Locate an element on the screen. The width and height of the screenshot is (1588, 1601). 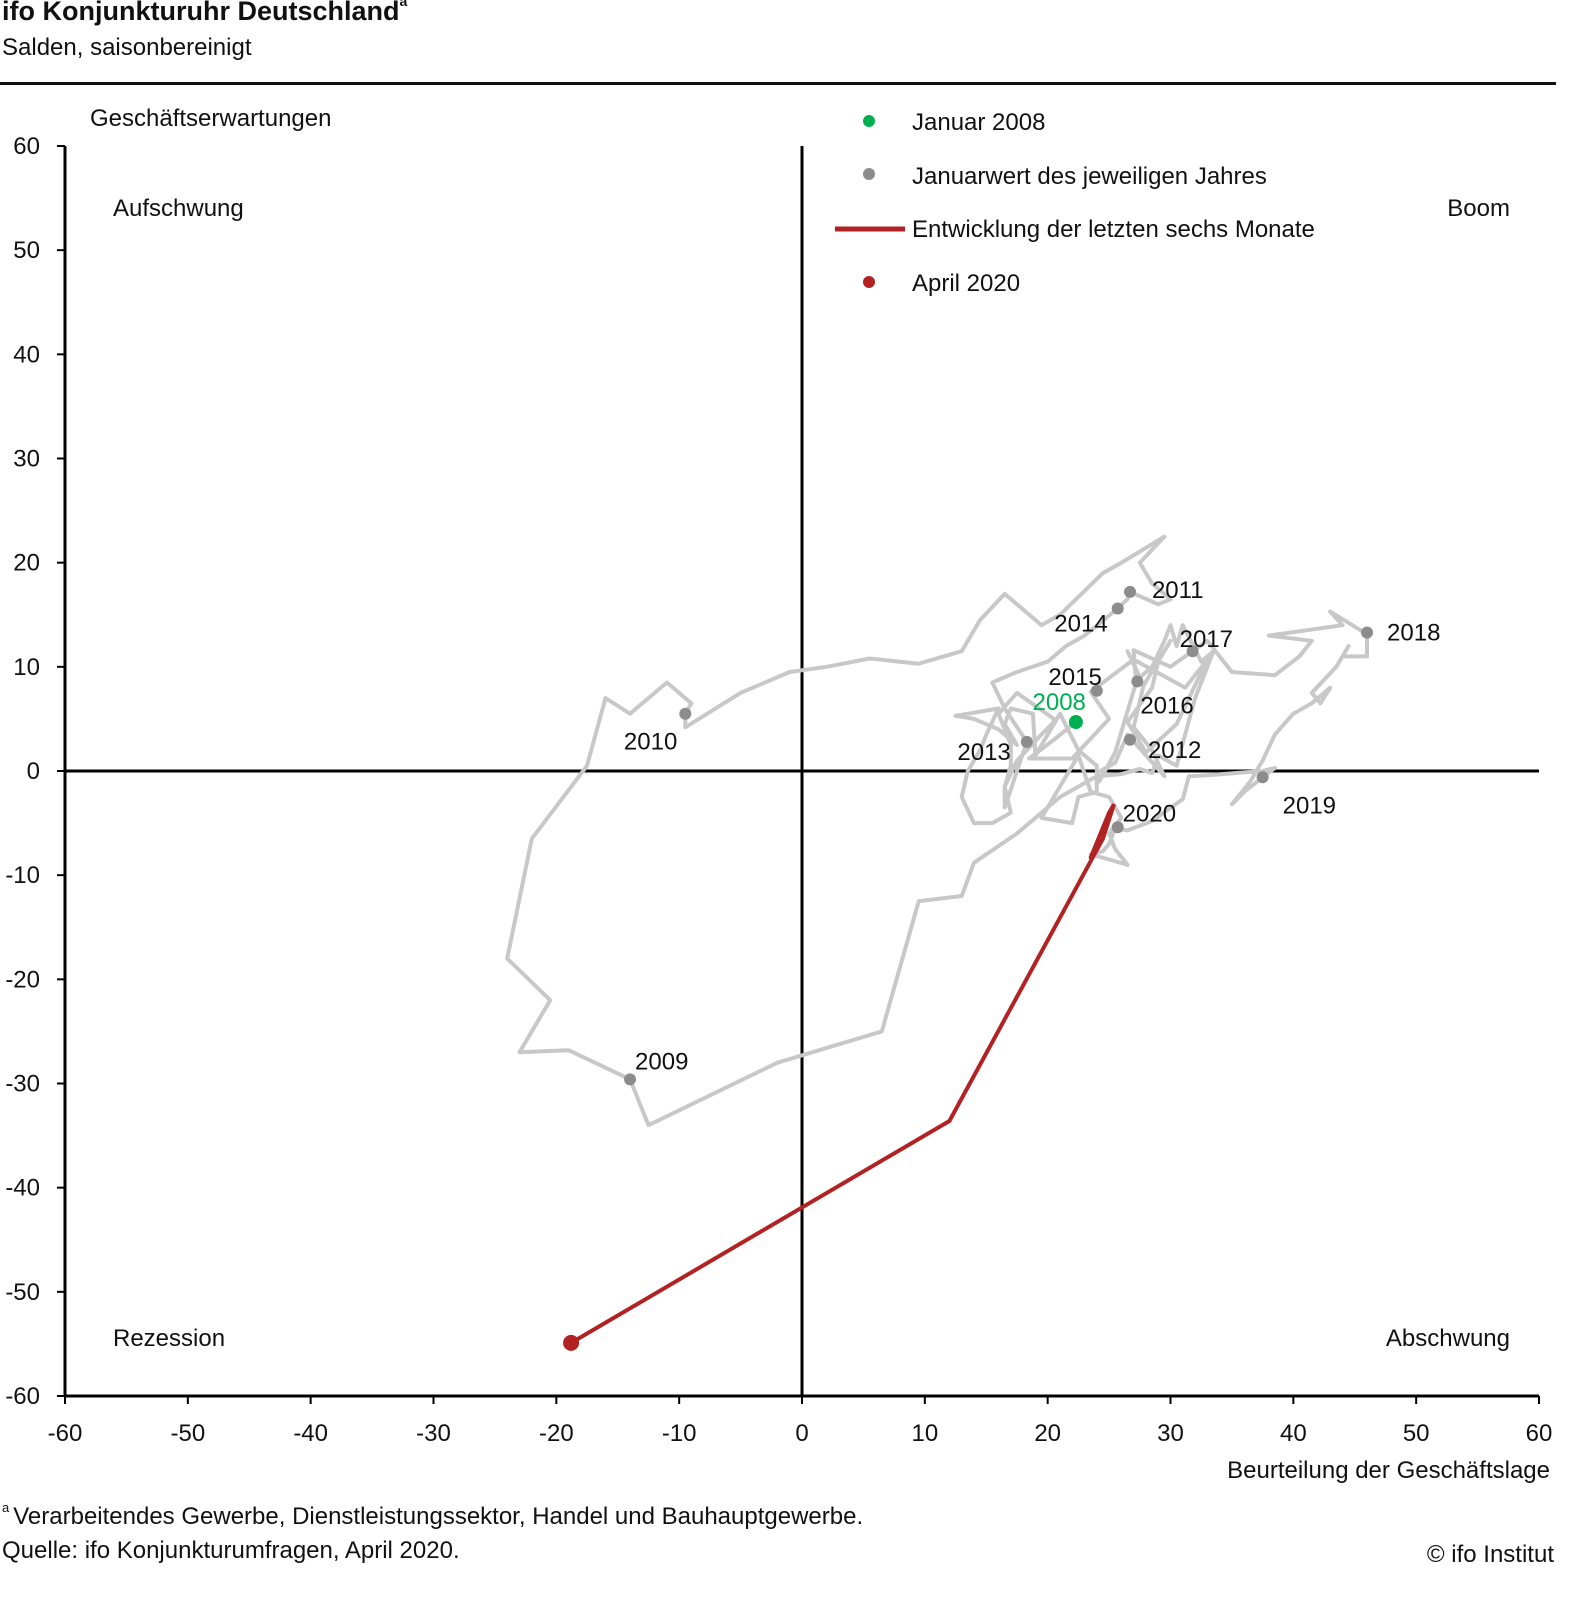
x-tick-label: 0 is located at coordinates (801, 1433).